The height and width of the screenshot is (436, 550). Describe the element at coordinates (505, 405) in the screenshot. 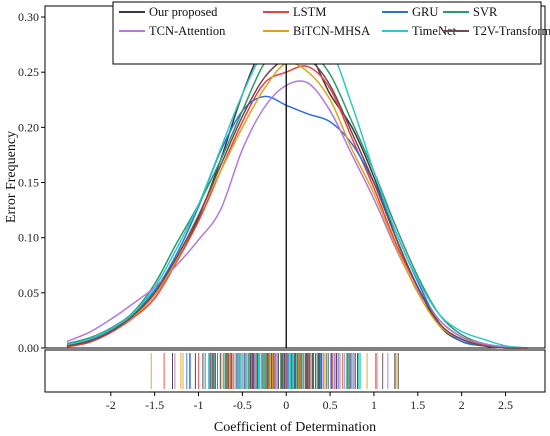

I see `x-tick-label: 2.5` at that location.